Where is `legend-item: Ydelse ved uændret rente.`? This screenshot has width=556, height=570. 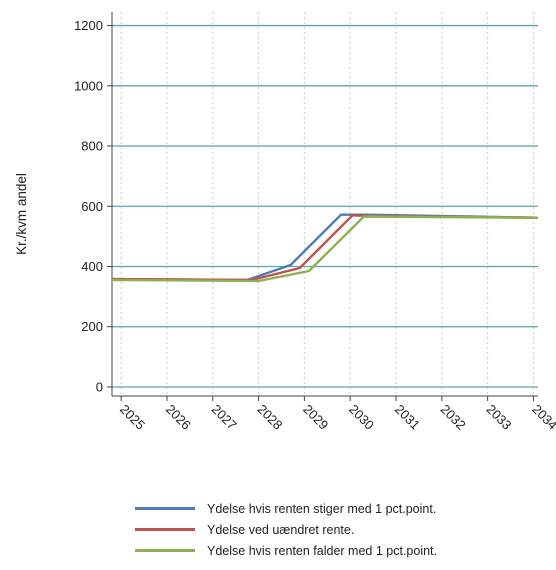 legend-item: Ydelse ved uændret rente. is located at coordinates (286, 529).